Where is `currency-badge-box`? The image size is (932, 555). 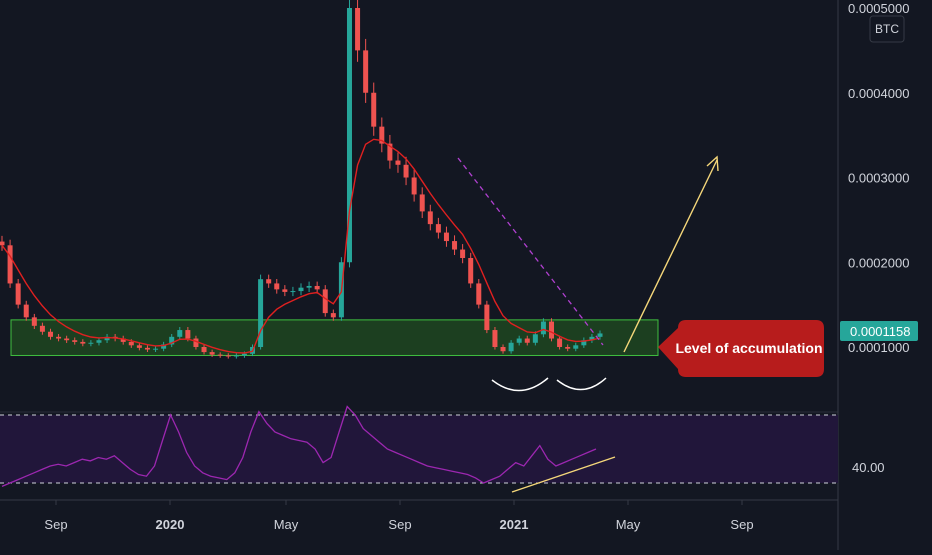
currency-badge-box is located at coordinates (887, 29).